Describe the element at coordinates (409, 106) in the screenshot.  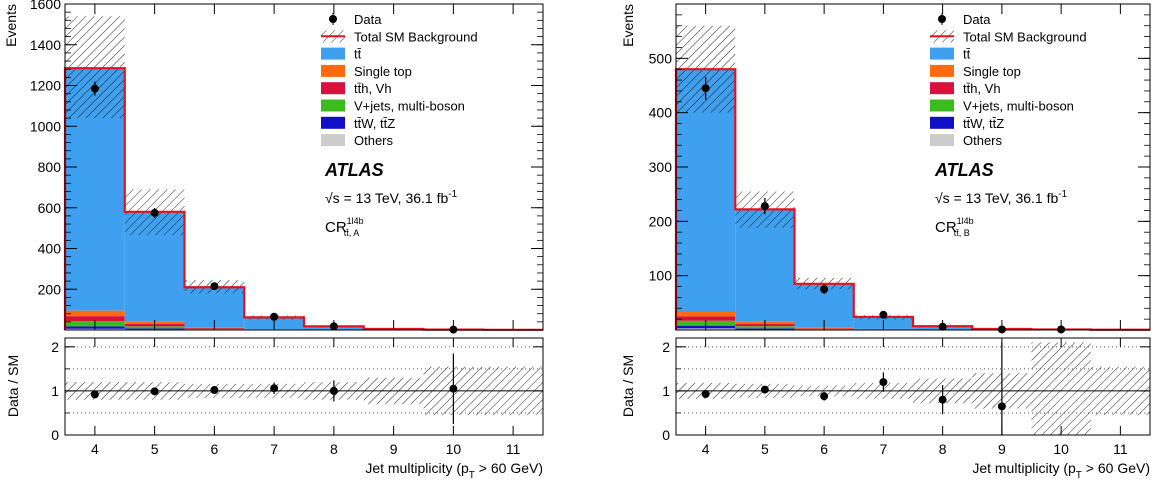
I see `legend-label: V+jets, multi-boson` at that location.